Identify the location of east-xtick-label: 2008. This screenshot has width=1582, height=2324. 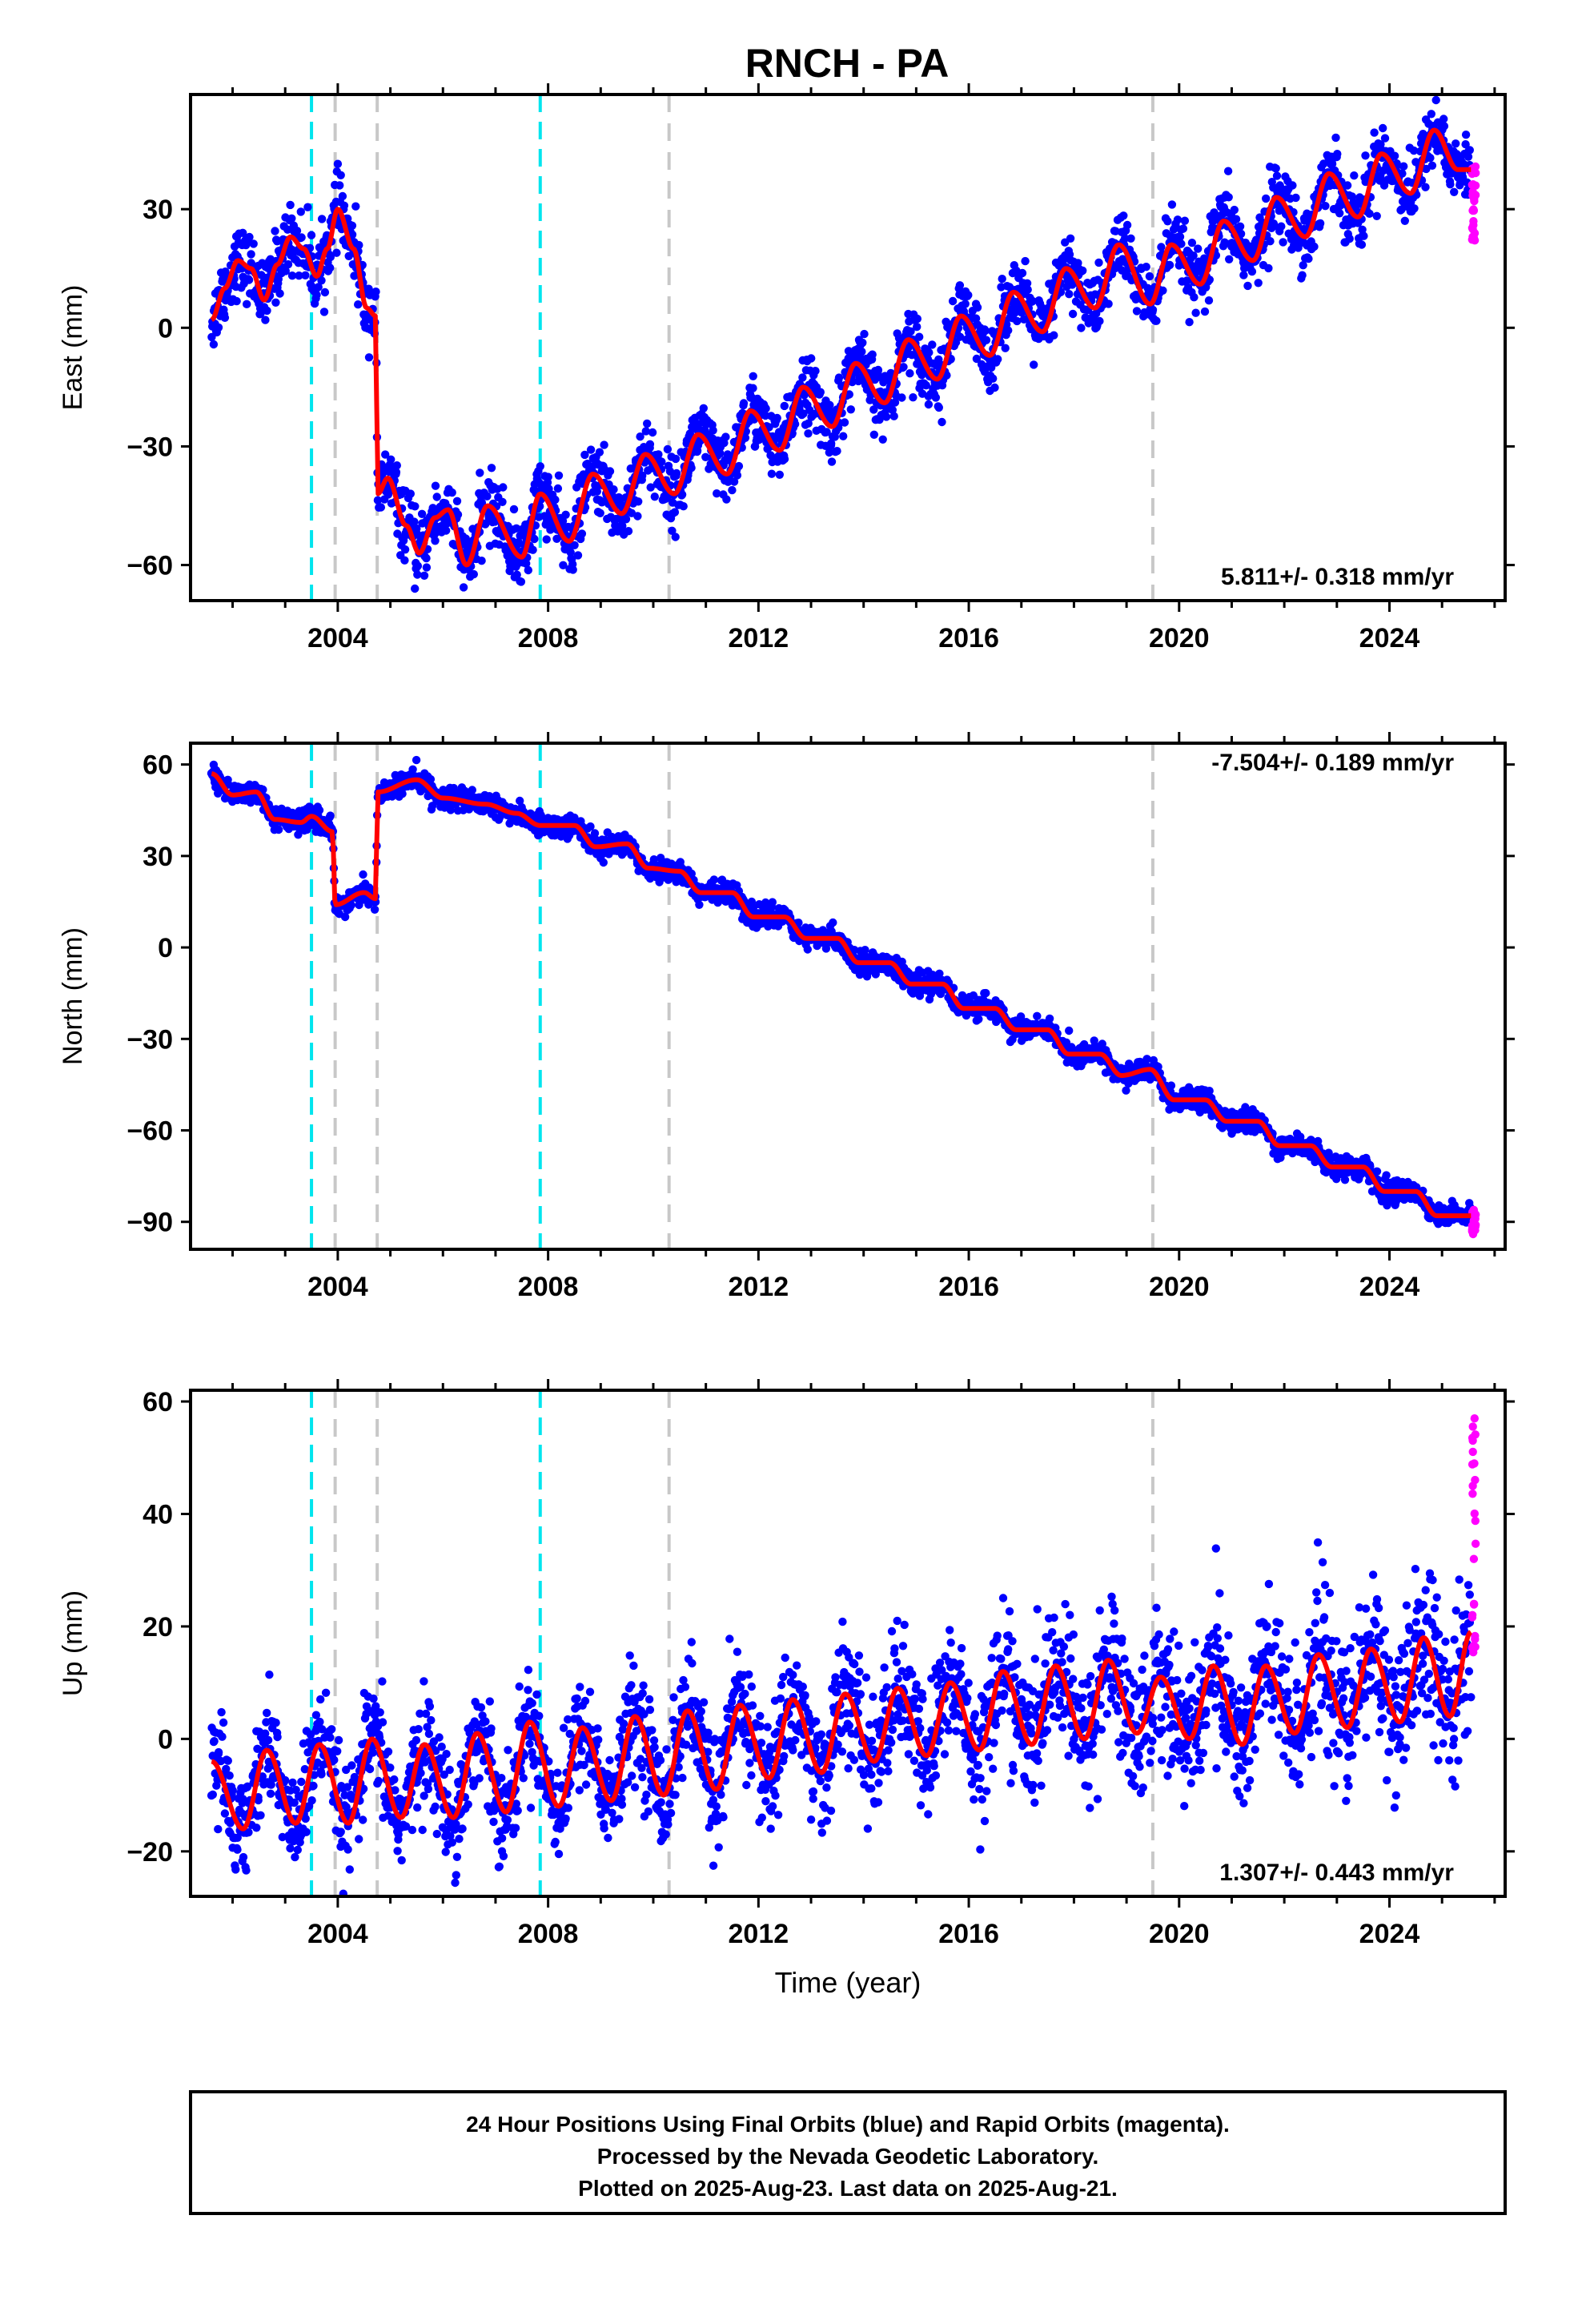
(548, 638).